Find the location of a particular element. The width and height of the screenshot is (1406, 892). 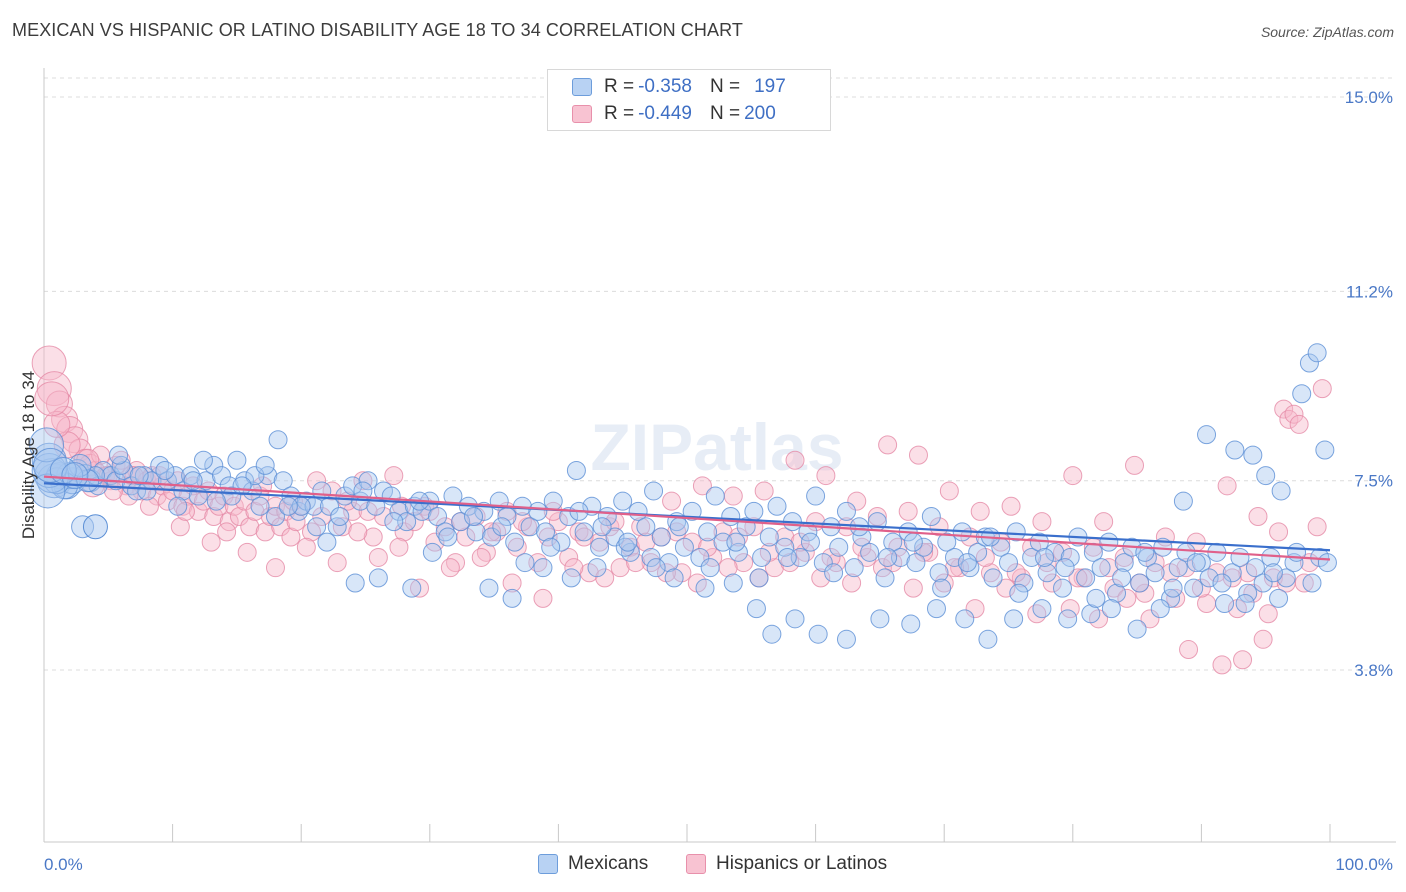

mexicans-trend-line is located at coordinates (687, 517).